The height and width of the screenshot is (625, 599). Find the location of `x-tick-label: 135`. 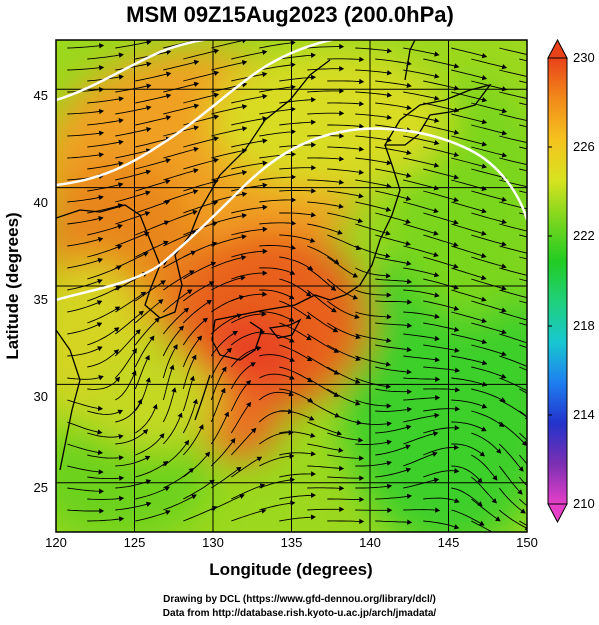

x-tick-label: 135 is located at coordinates (292, 542).